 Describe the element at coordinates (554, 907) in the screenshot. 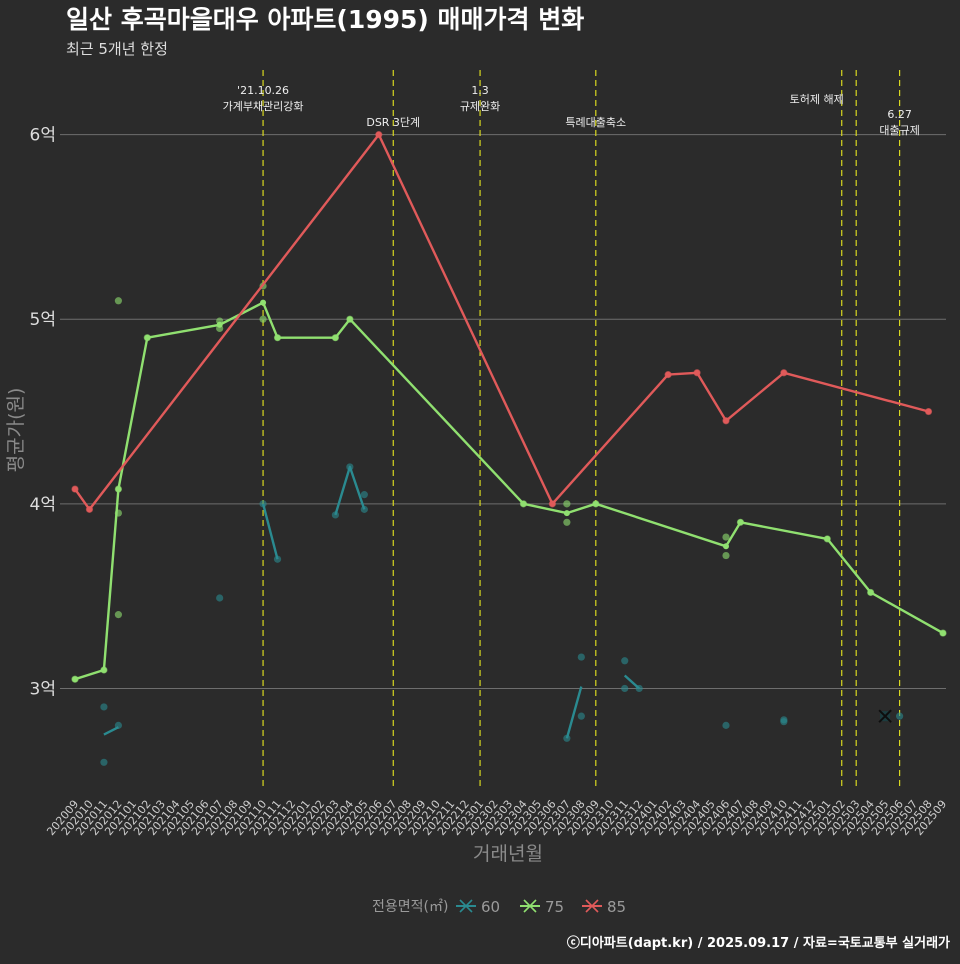

I see `legend-label: 75` at that location.